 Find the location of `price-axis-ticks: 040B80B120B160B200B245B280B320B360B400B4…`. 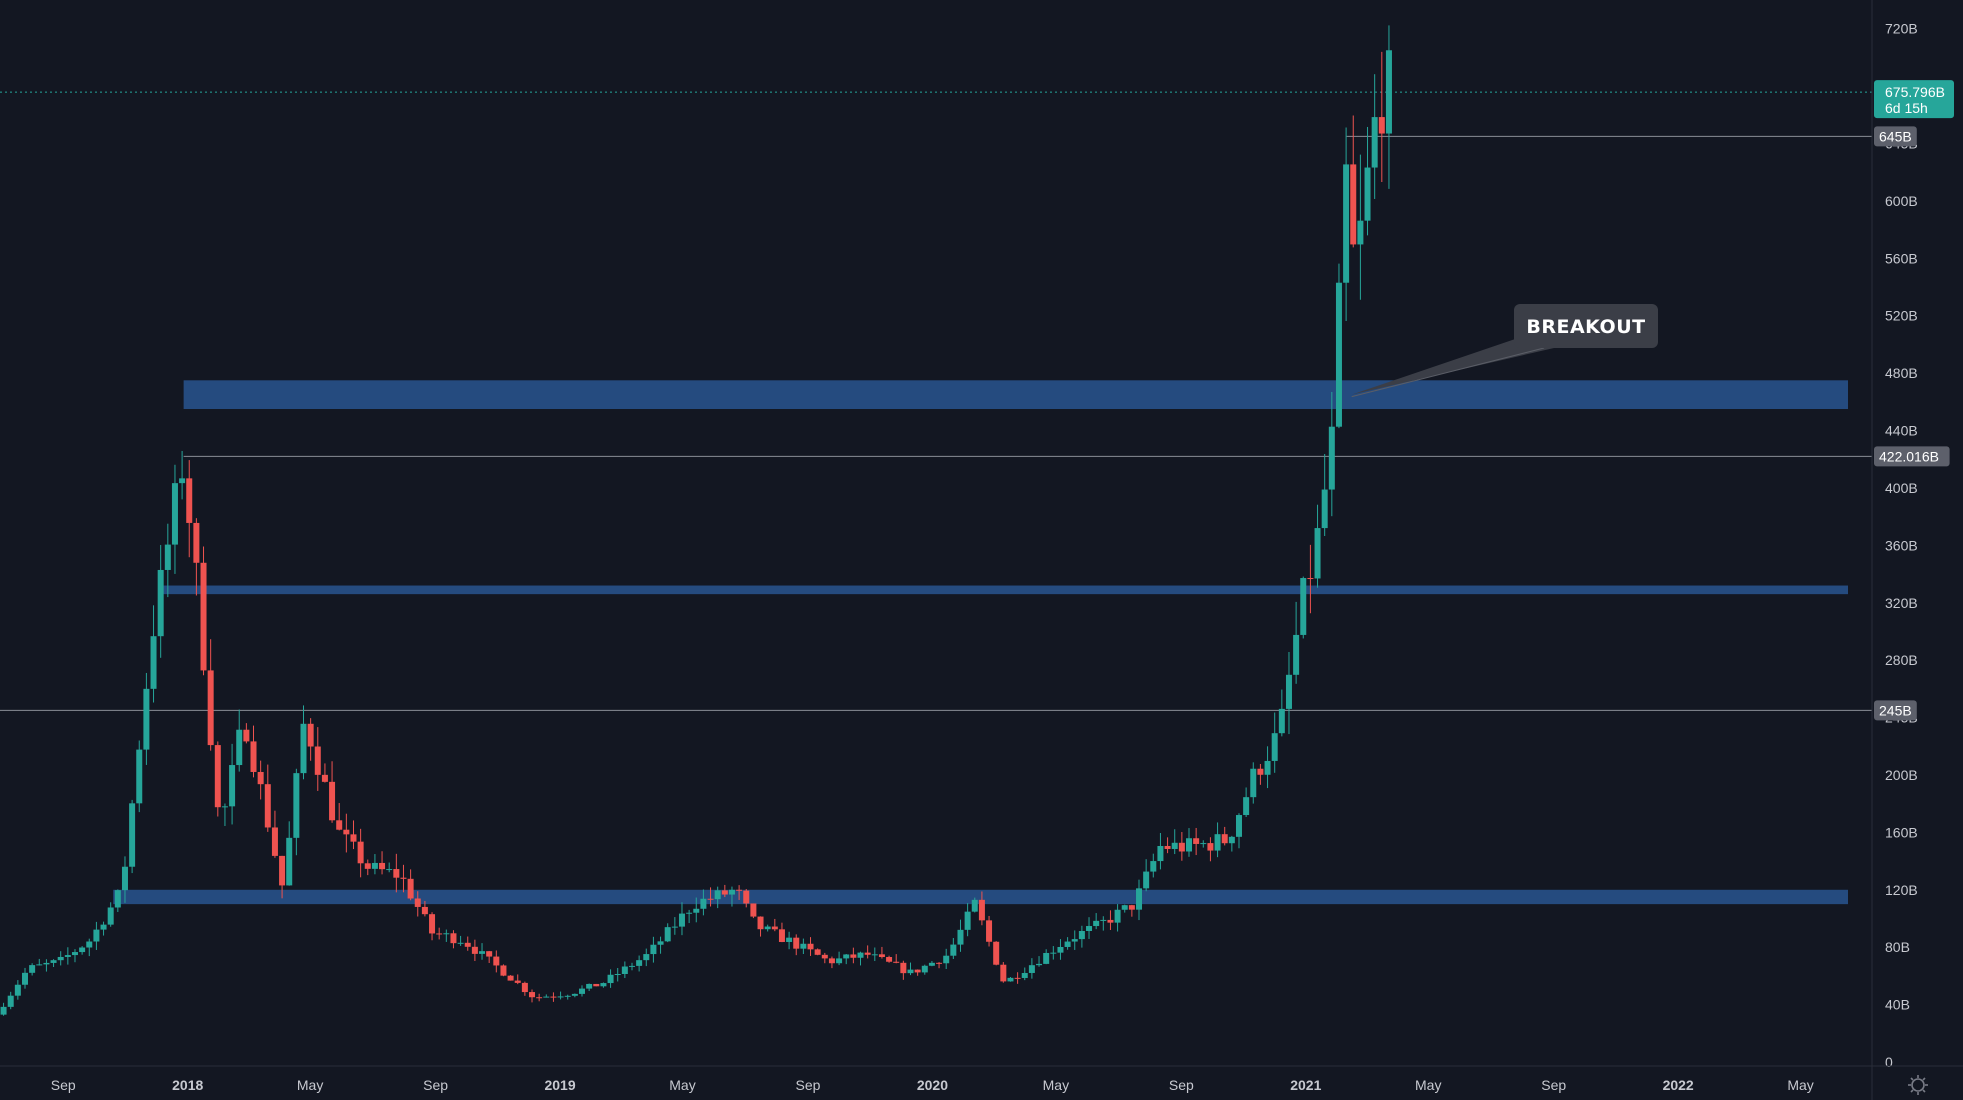

price-axis-ticks: 040B80B120B160B200B245B280B320B360B400B4… is located at coordinates (1901, 545).